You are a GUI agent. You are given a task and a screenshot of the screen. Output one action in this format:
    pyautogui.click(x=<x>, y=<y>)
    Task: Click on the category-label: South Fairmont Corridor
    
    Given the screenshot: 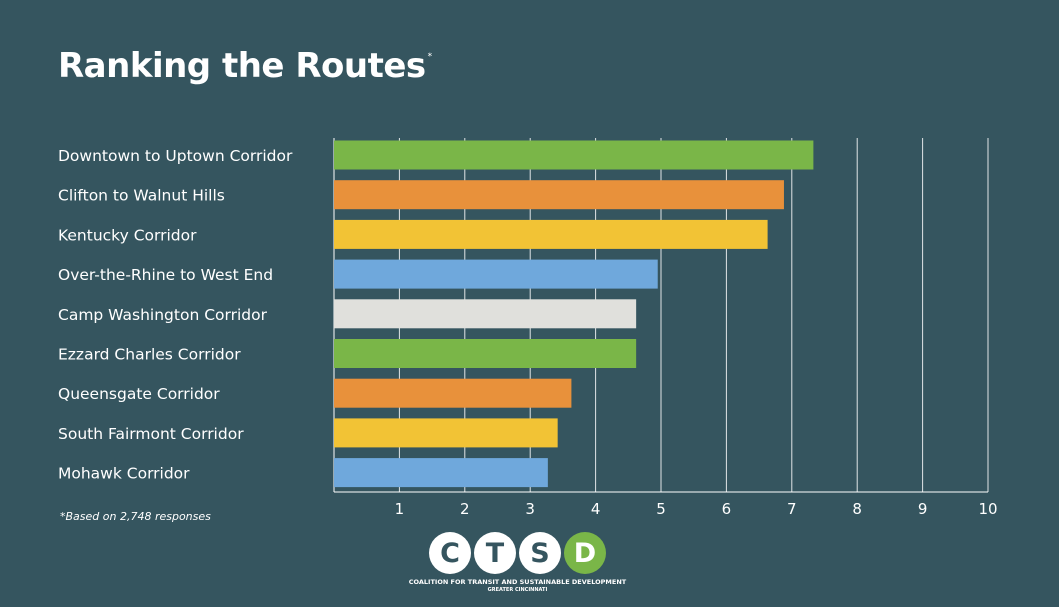 What is the action you would take?
    pyautogui.click(x=151, y=434)
    